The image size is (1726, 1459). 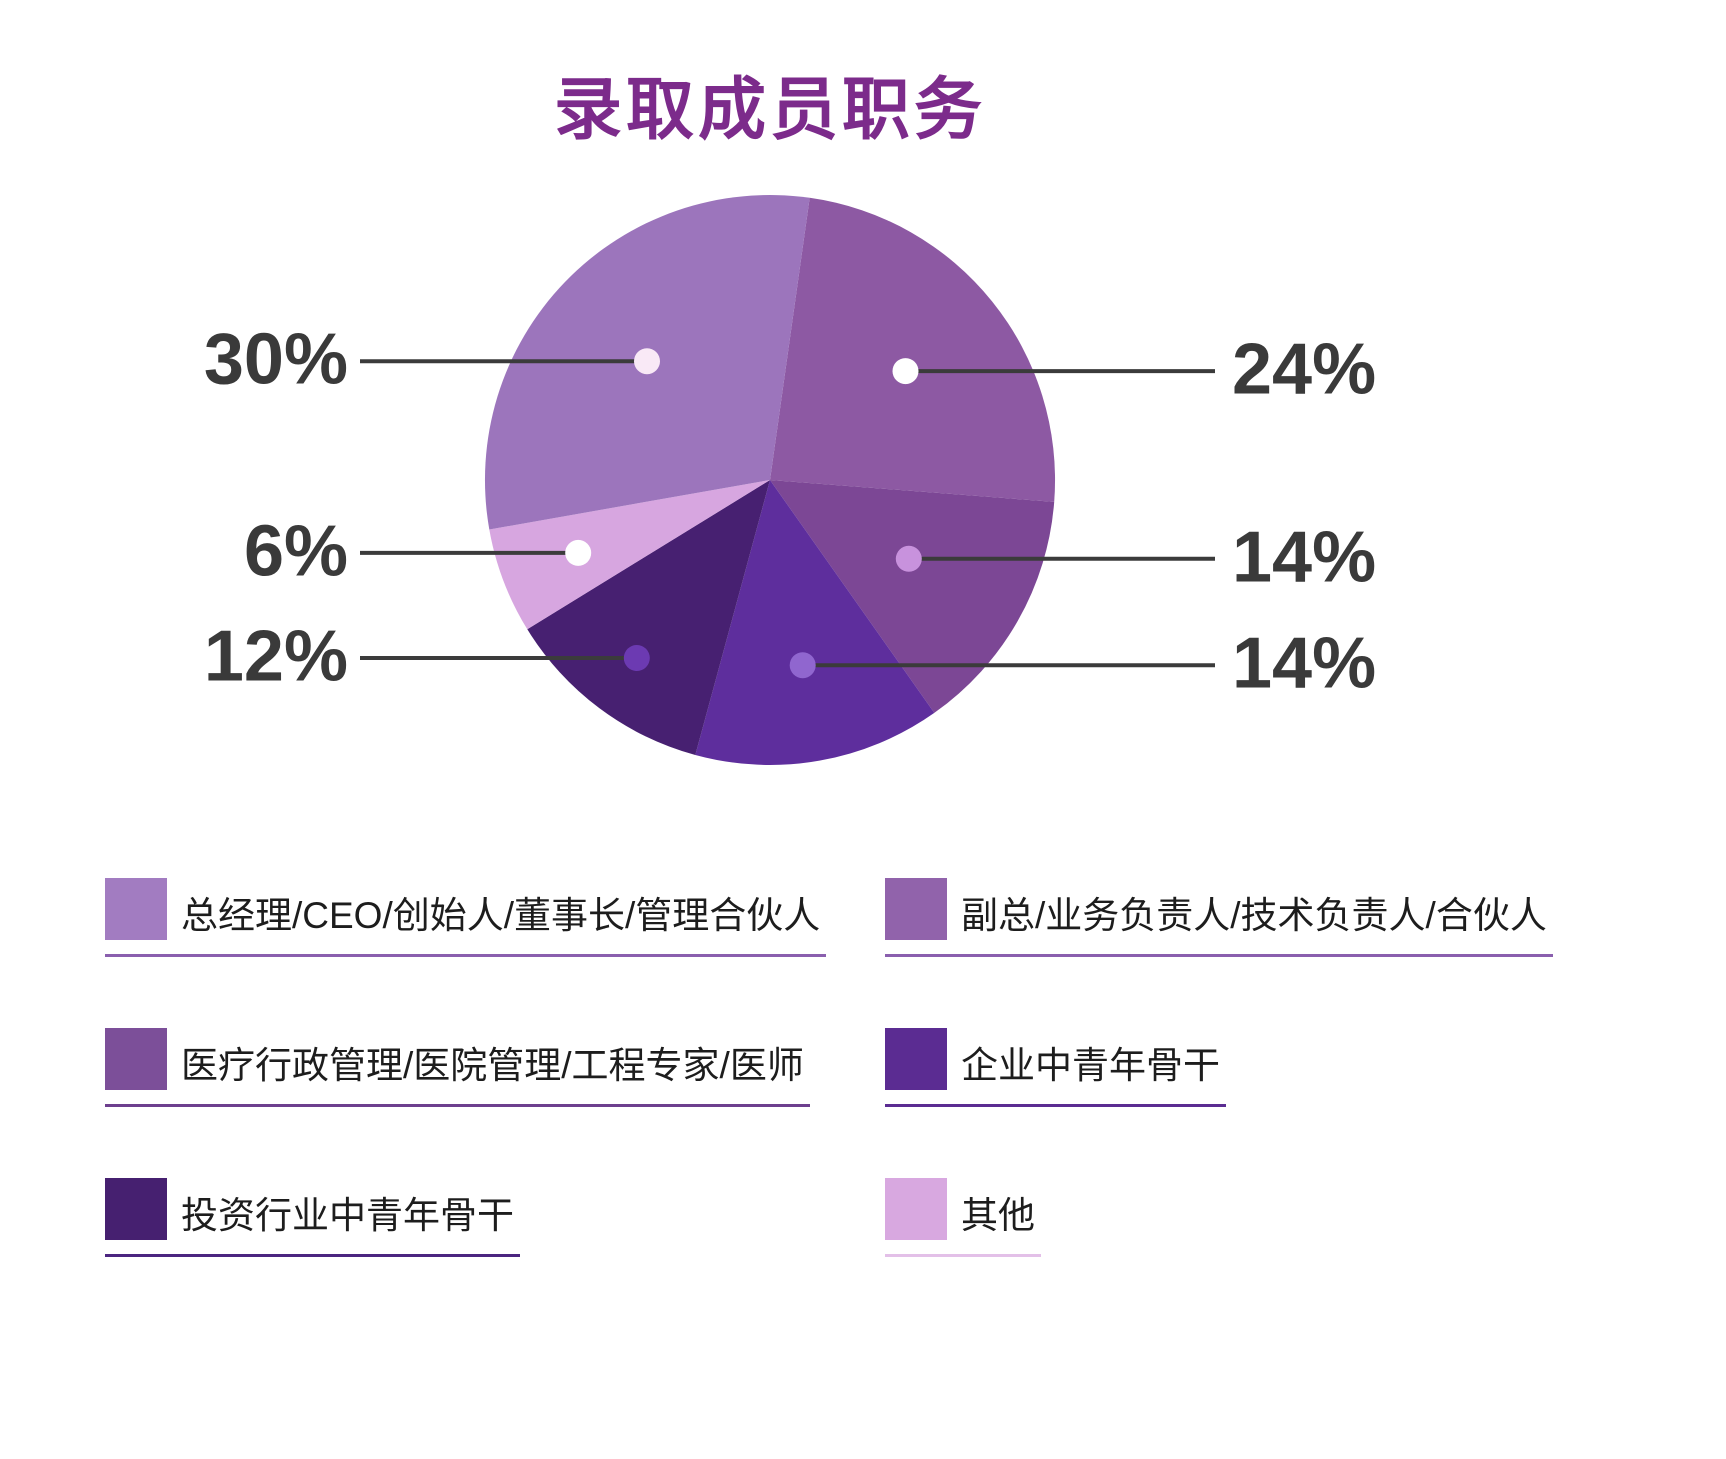 I want to click on legend-label: 医疗行政管理/医院管理/工程专家/医师, so click(x=492, y=1066).